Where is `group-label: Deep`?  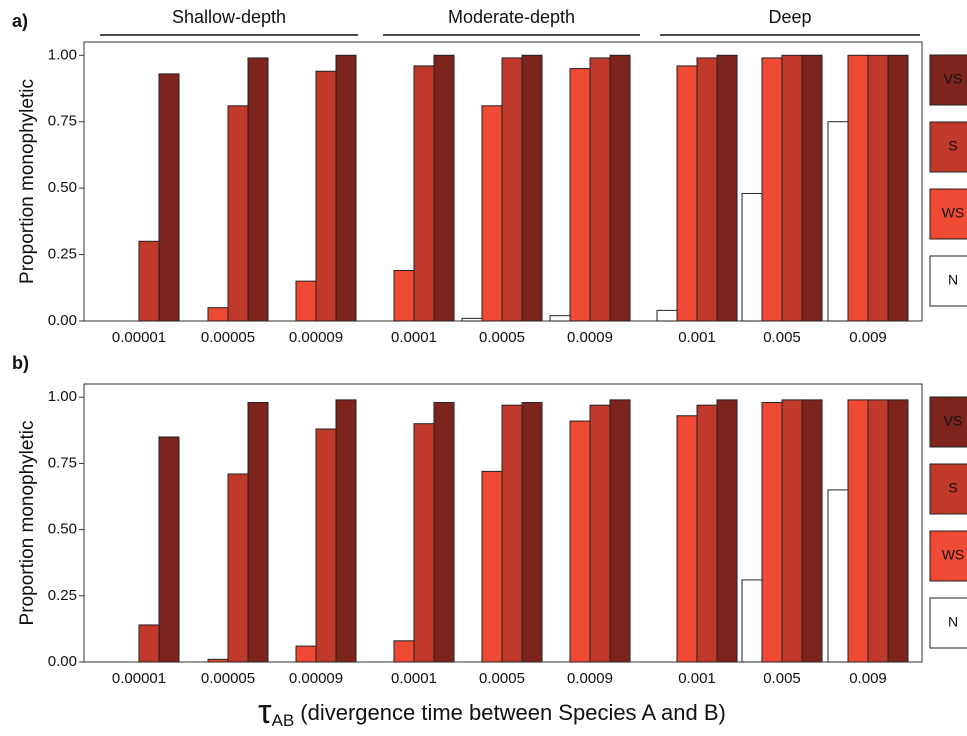
group-label: Deep is located at coordinates (789, 17).